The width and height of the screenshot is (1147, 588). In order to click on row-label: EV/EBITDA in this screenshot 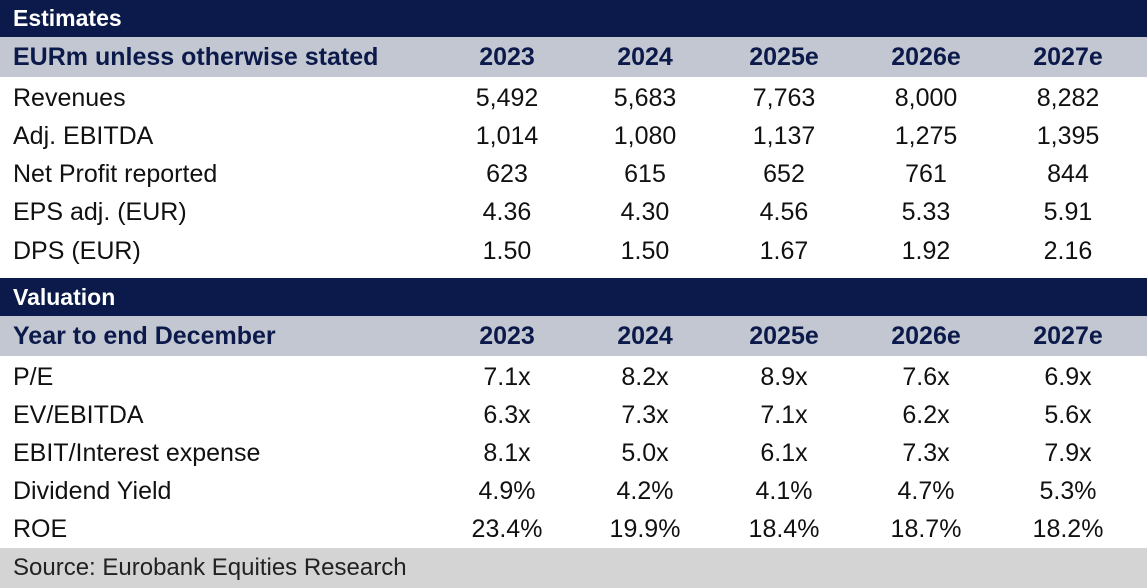, I will do `click(78, 414)`.